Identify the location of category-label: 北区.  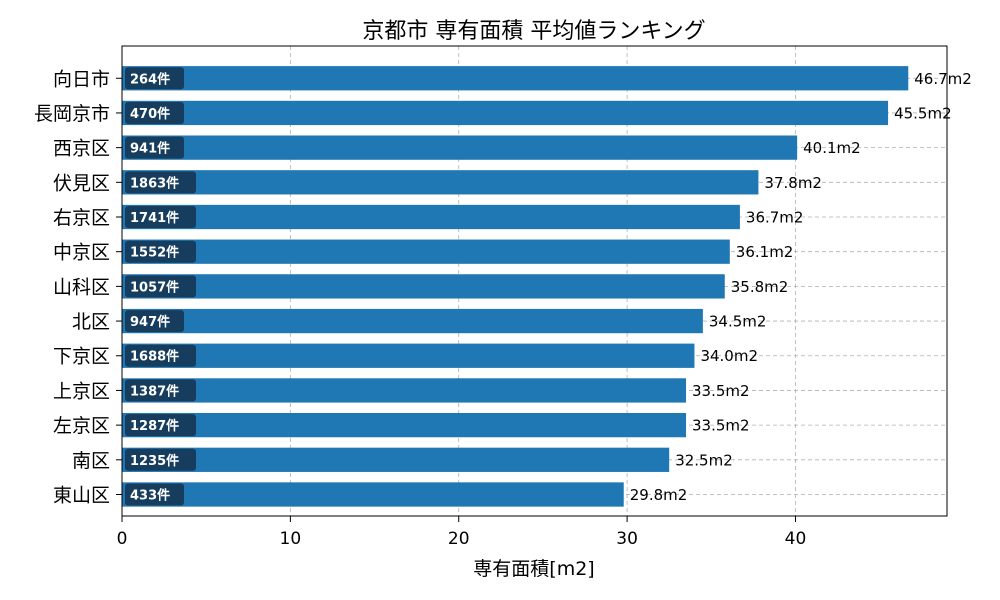
(91, 322).